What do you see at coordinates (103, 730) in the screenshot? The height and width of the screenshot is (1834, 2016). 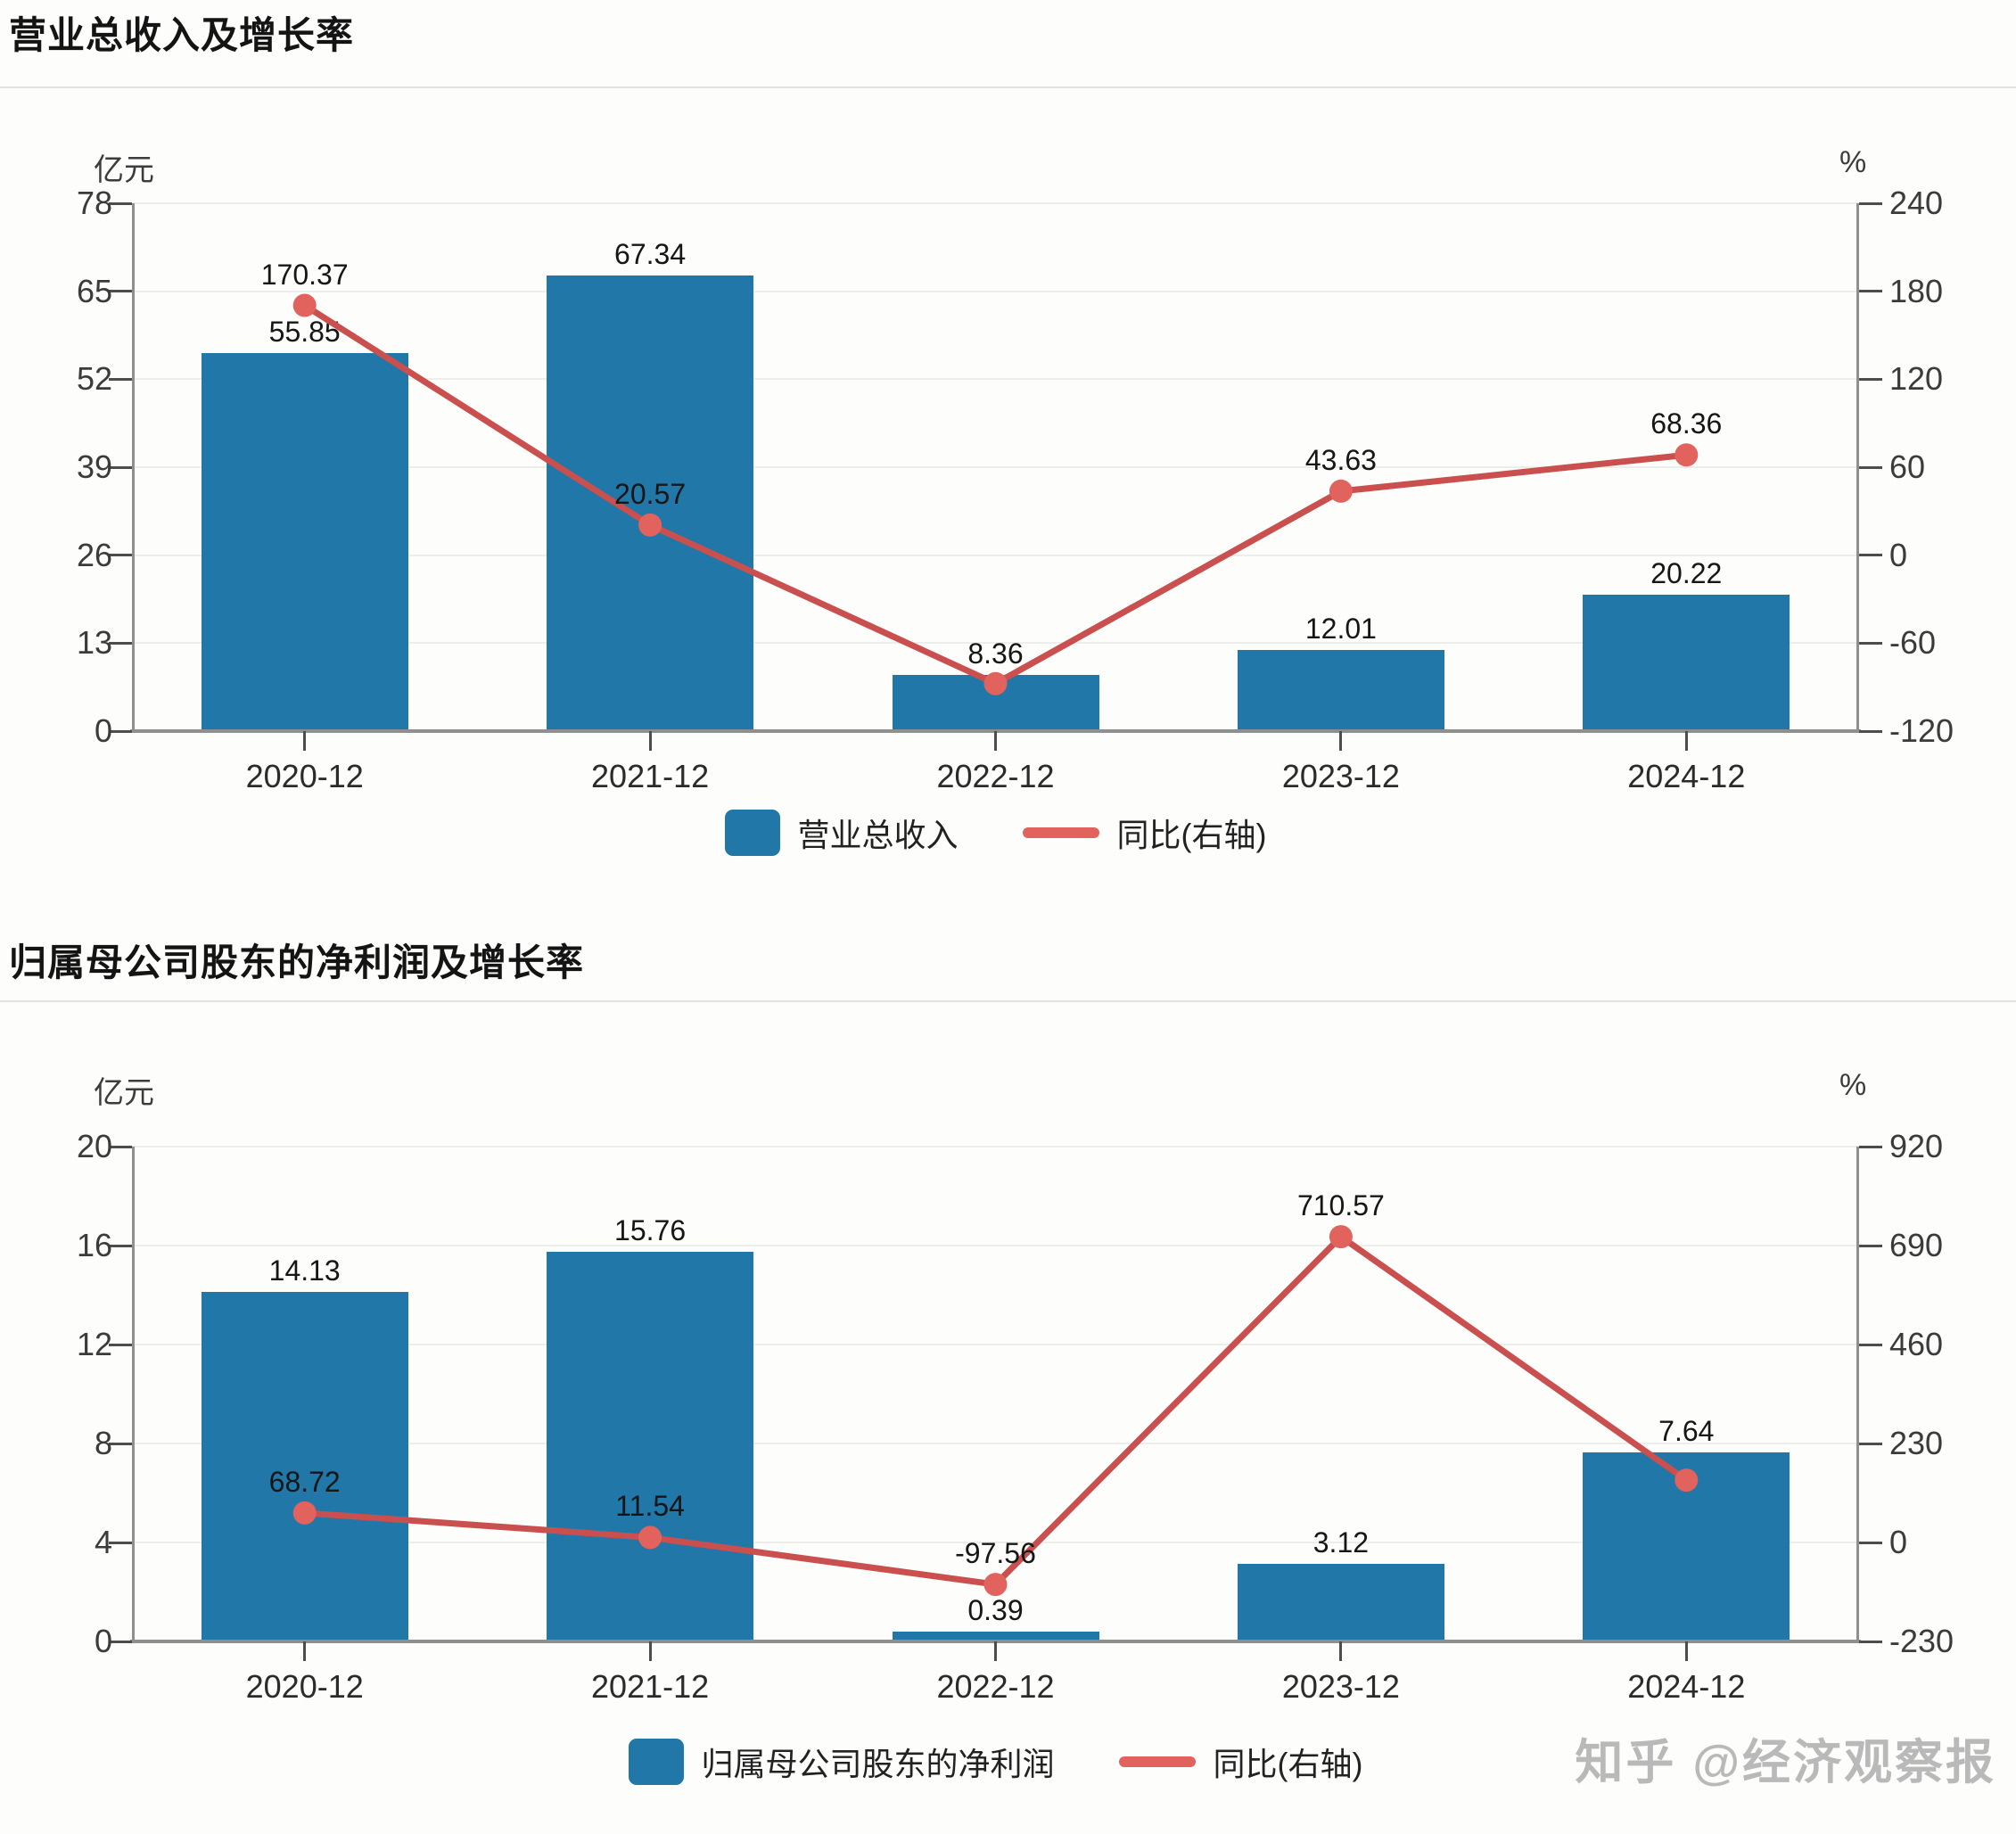 I see `left-axis-tick-label: 0` at bounding box center [103, 730].